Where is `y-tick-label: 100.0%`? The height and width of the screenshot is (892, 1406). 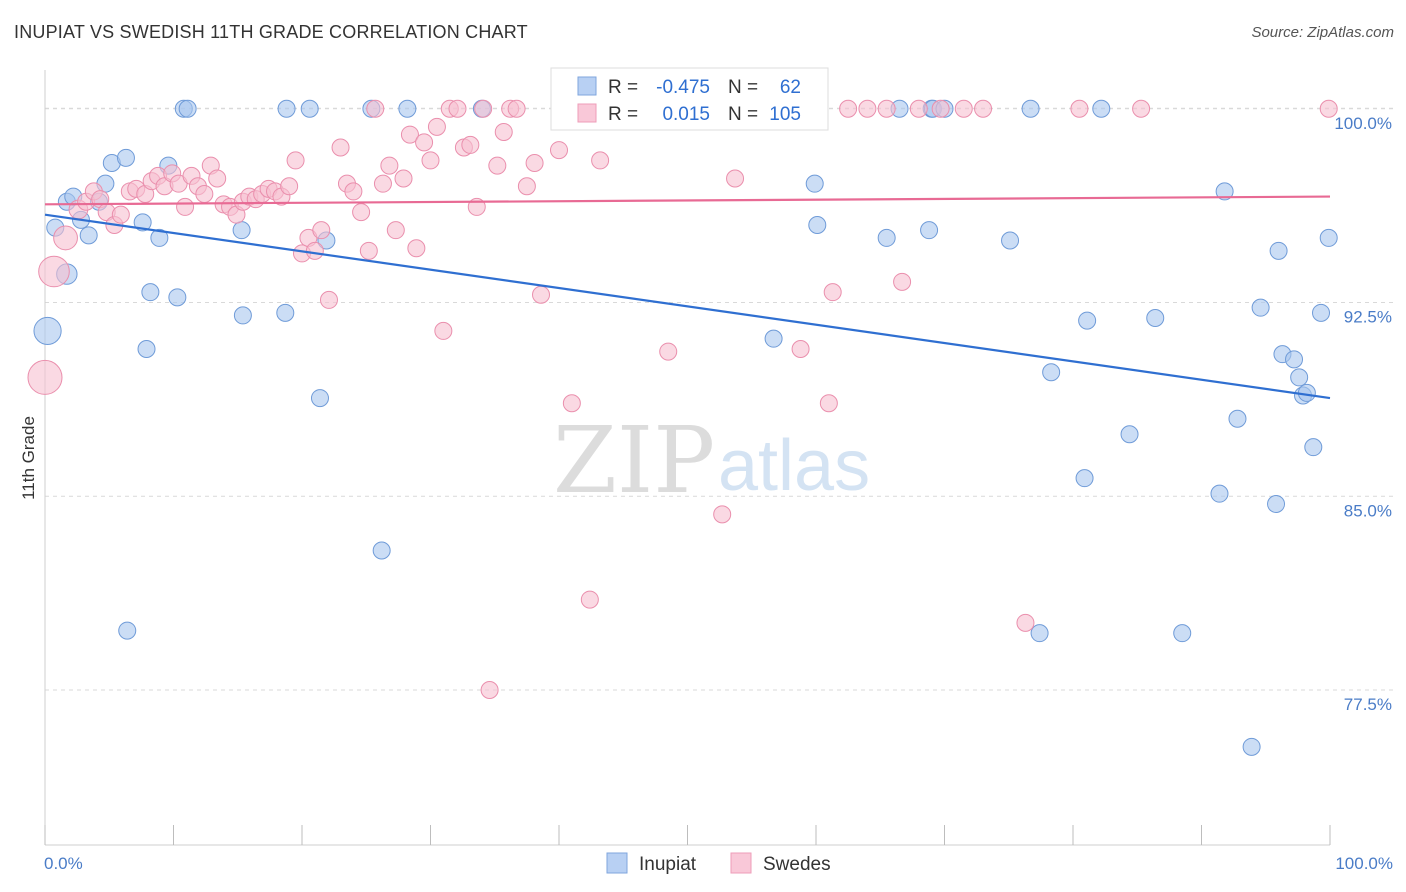
y-tick-label: 100.0% is located at coordinates (1363, 123).